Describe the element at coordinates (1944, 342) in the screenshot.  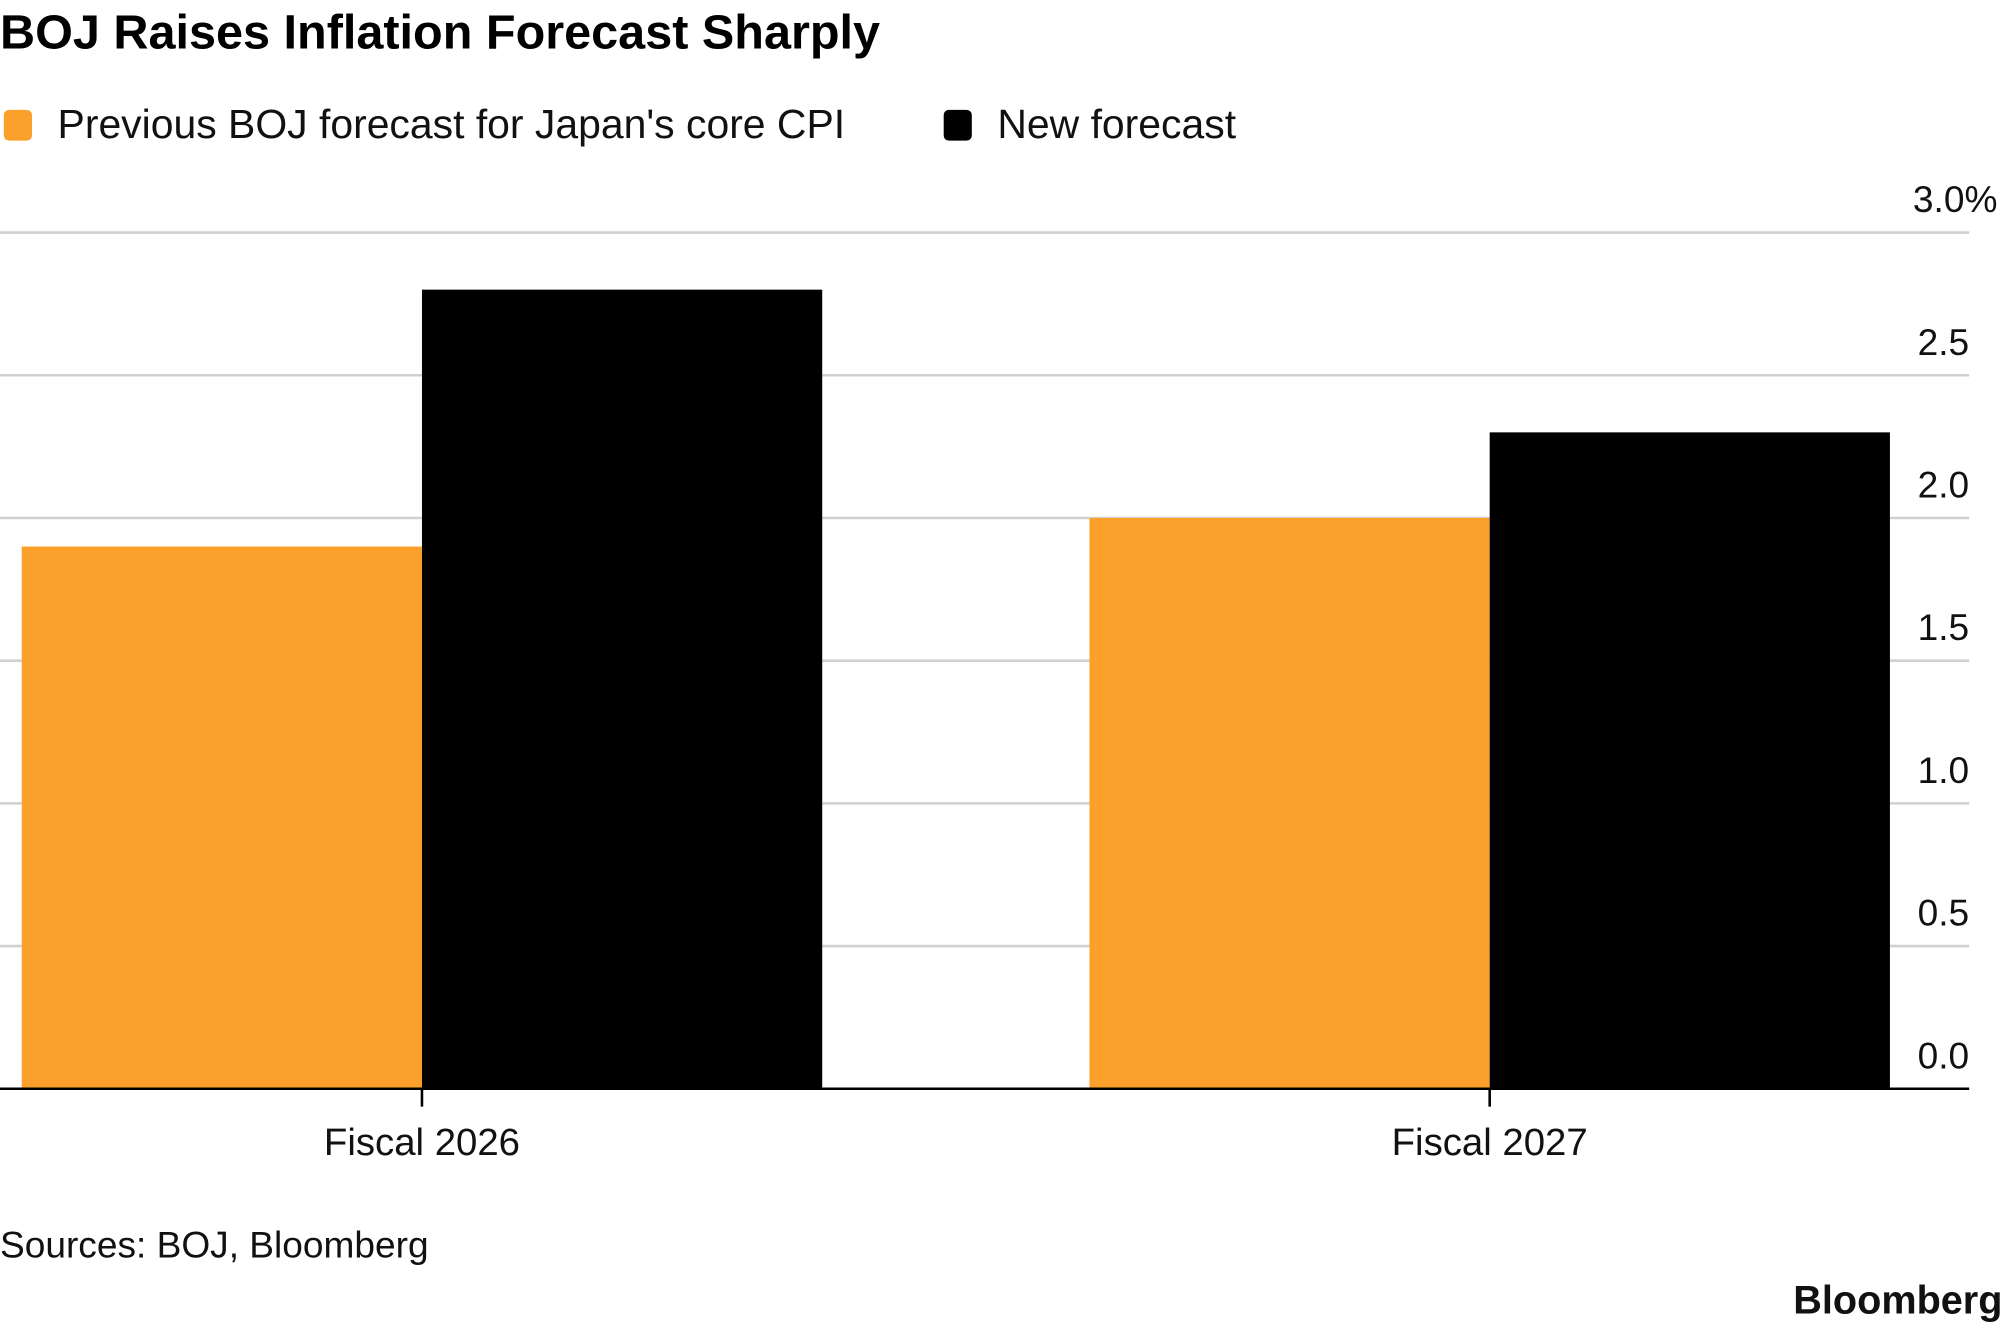
I see `y-tick-label: 2.5` at that location.